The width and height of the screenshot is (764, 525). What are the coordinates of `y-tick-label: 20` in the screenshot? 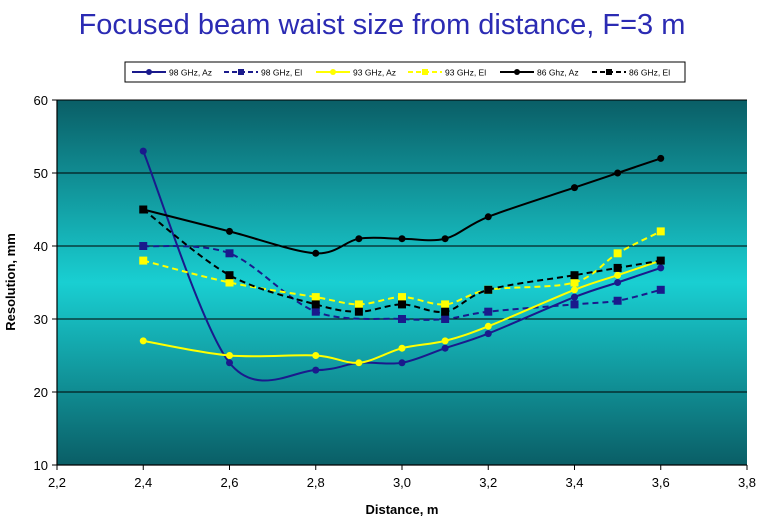 It's located at (41, 392).